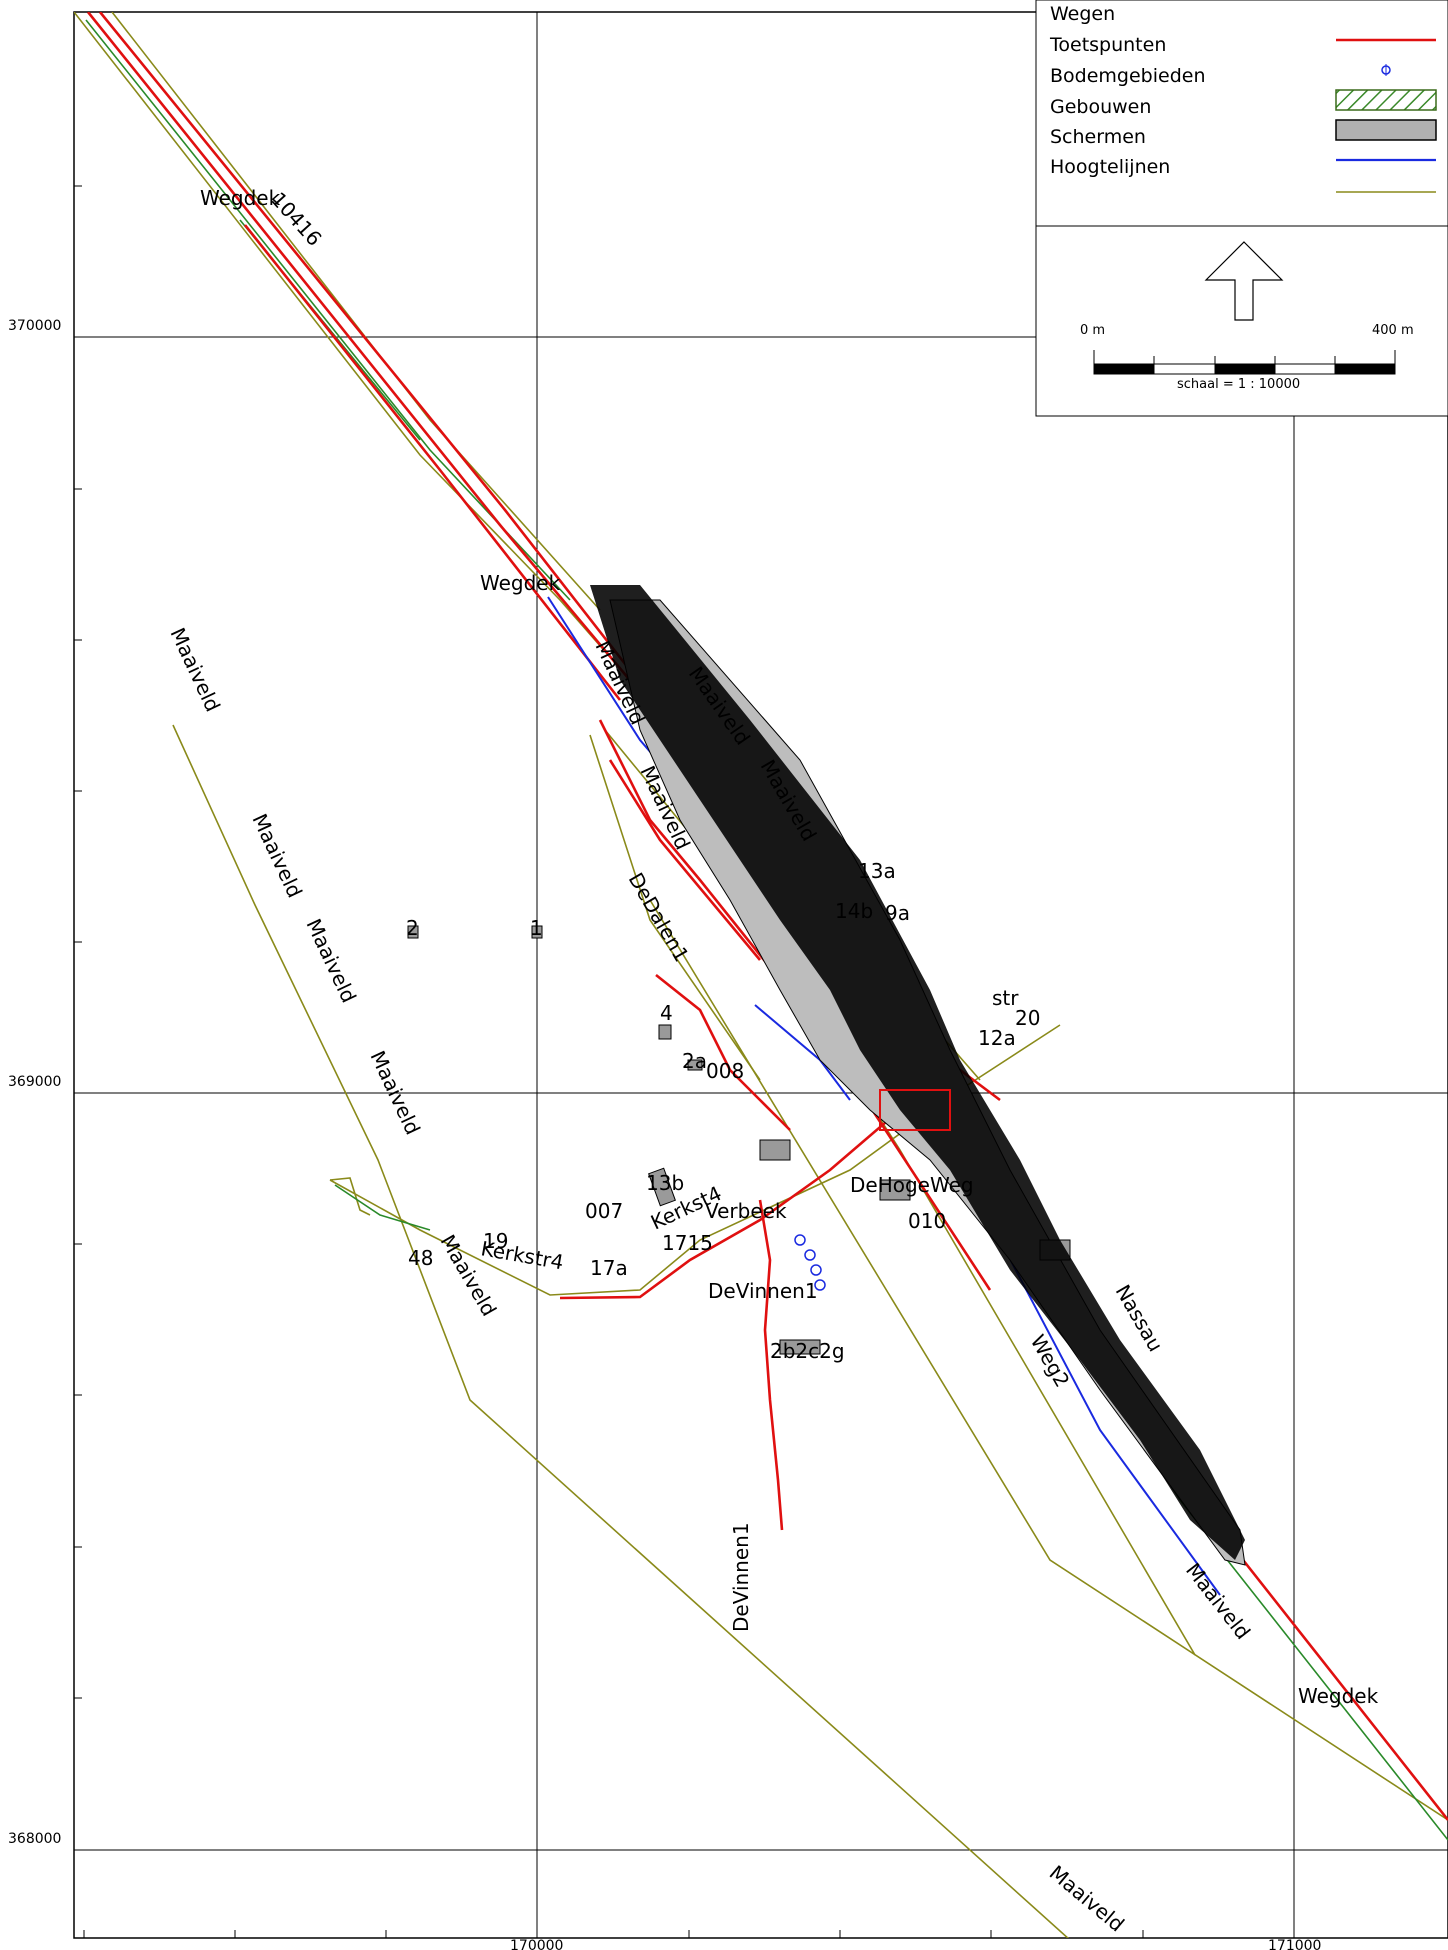 The width and height of the screenshot is (1448, 1950). Describe the element at coordinates (1244, 362) in the screenshot. I see `scale-bar` at that location.